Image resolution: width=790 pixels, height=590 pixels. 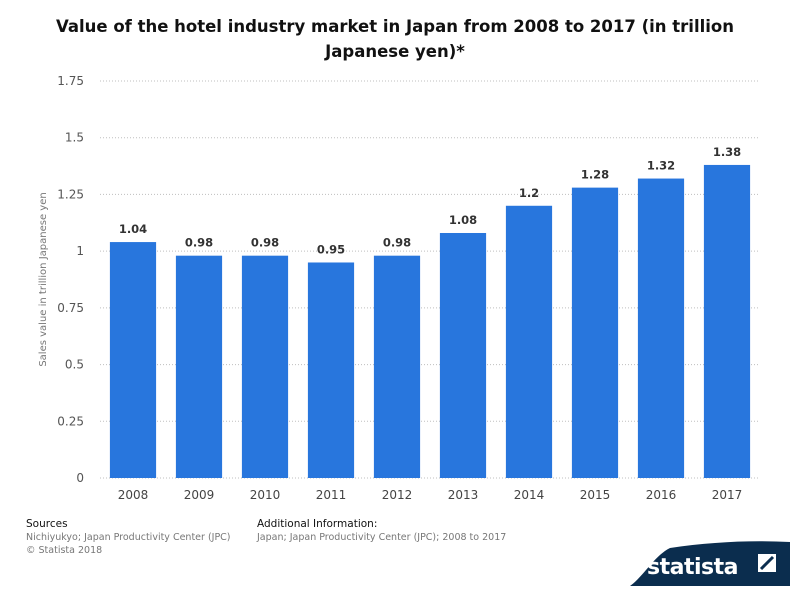 I want to click on data-label: 1.04, so click(x=133, y=229).